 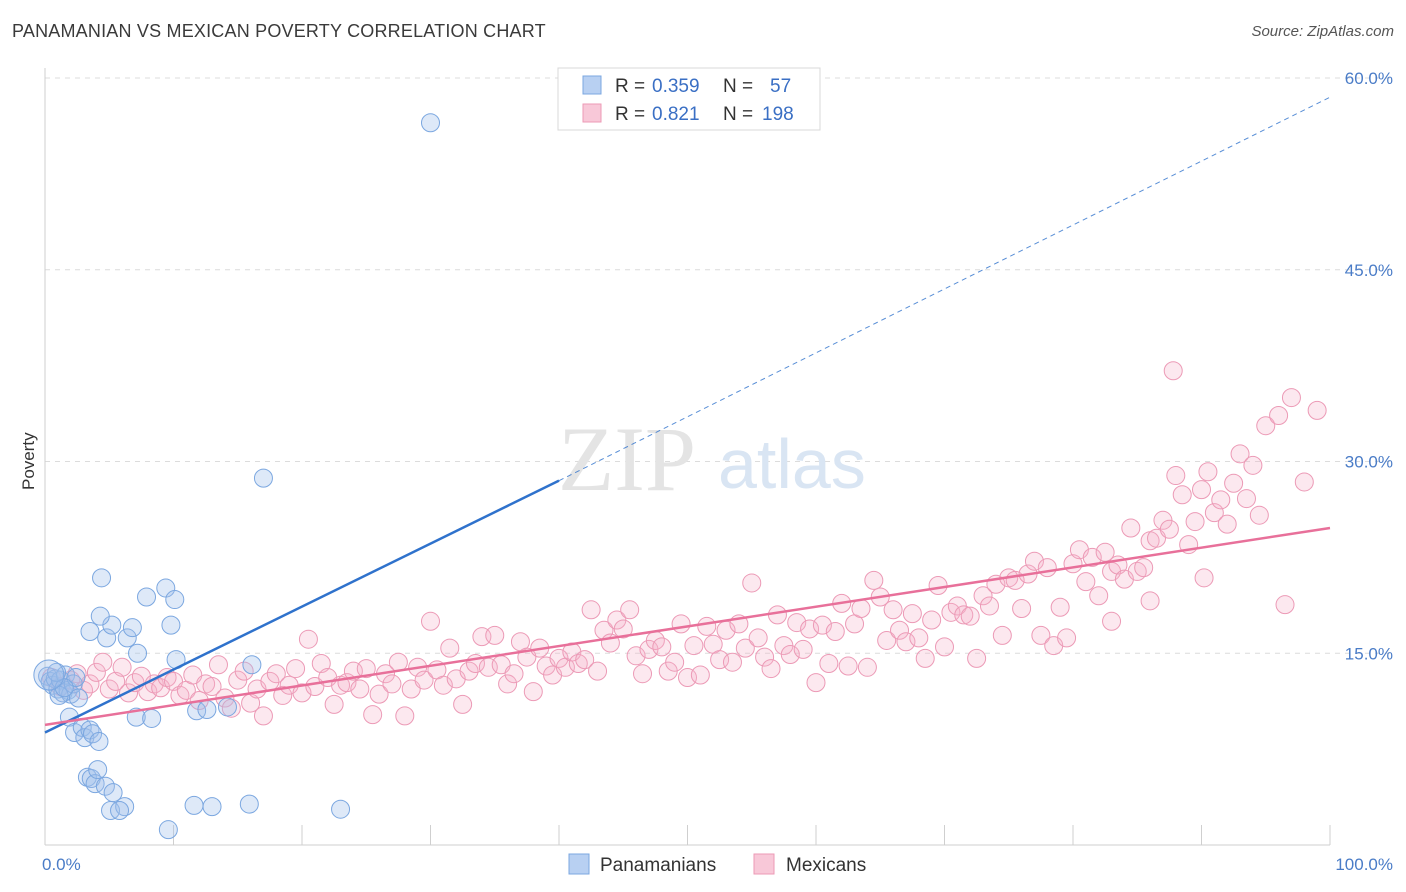 I want to click on legend-box, so click(x=689, y=99).